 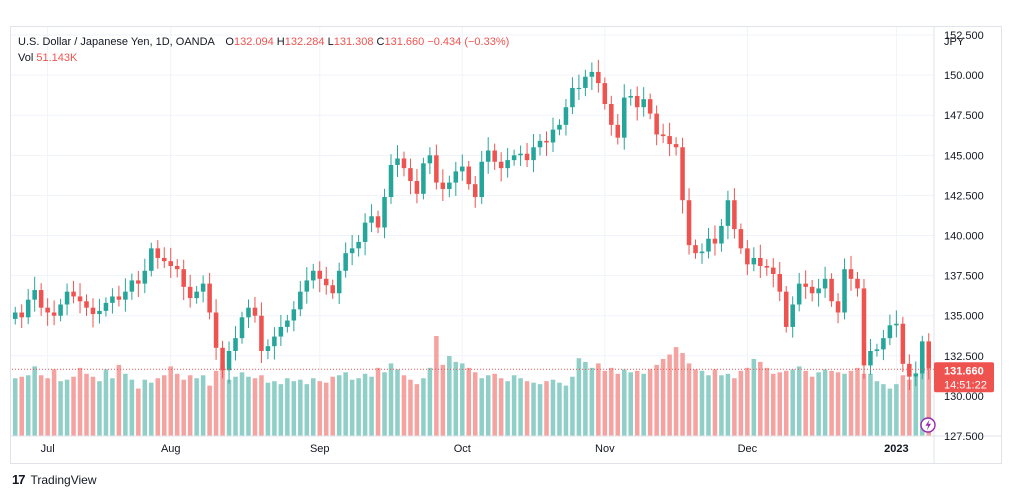 I want to click on time-tick-label: 2023, so click(x=896, y=449).